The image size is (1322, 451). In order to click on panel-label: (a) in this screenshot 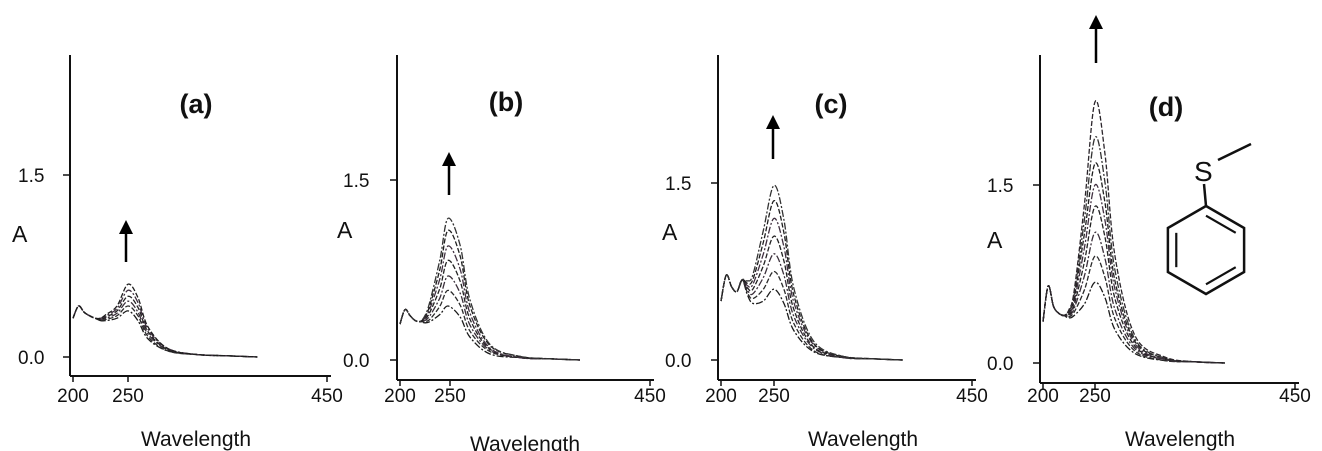, I will do `click(196, 104)`.